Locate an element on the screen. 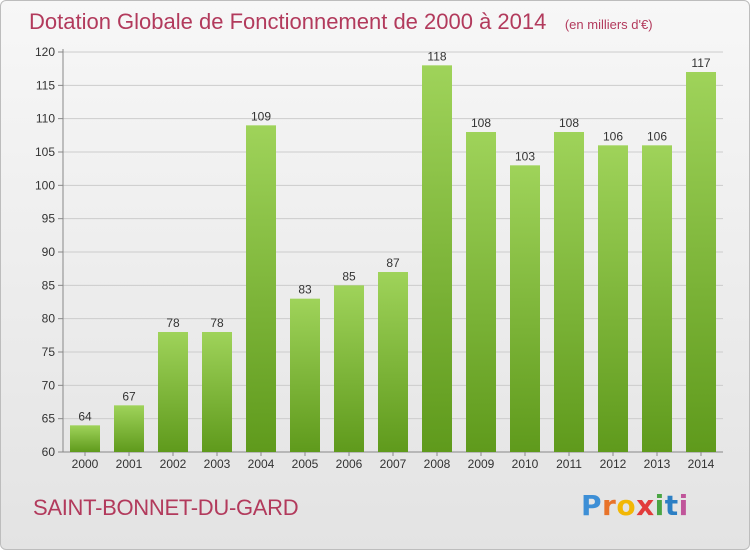 The image size is (750, 550). chart-unit-text: (en milliers d'€) is located at coordinates (608, 24).